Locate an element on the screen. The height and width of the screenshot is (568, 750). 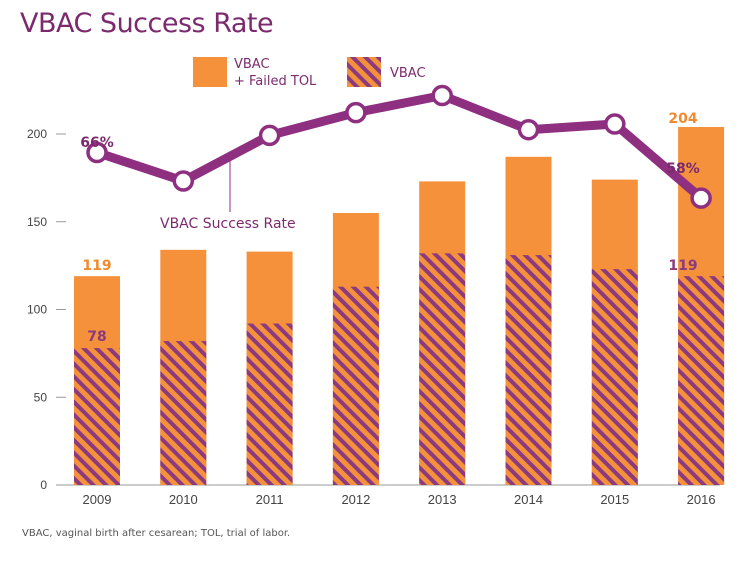
x-tick-label-2015: 2015 is located at coordinates (614, 499).